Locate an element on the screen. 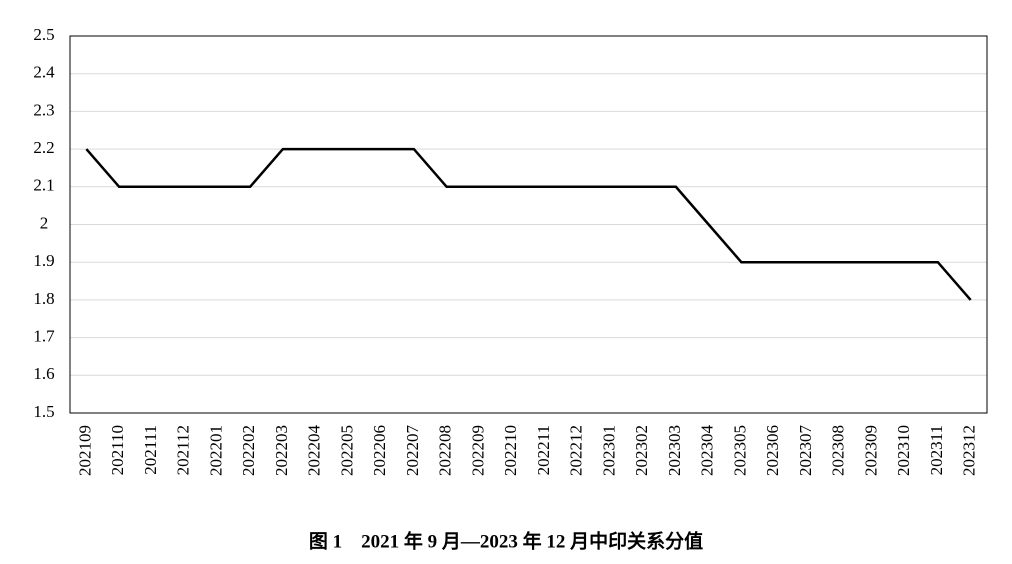 This screenshot has height=564, width=1012. y-tick-label: 1.8 is located at coordinates (43, 298).